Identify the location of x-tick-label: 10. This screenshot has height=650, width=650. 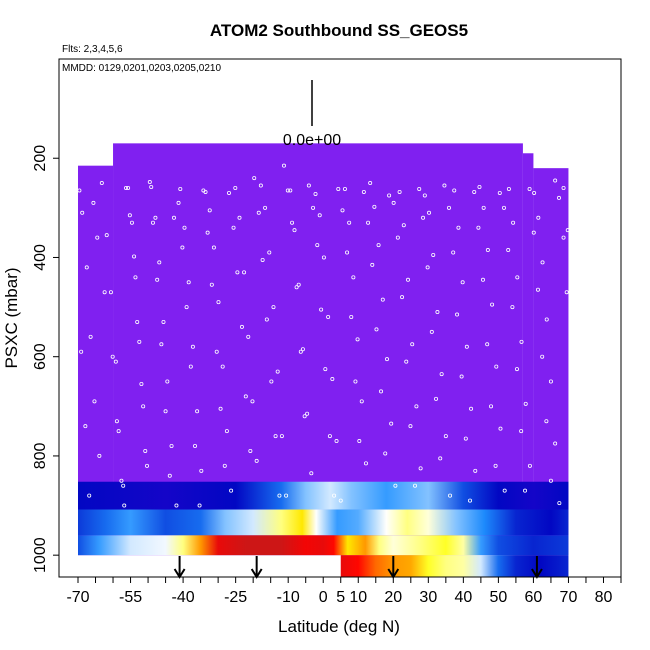
(358, 597).